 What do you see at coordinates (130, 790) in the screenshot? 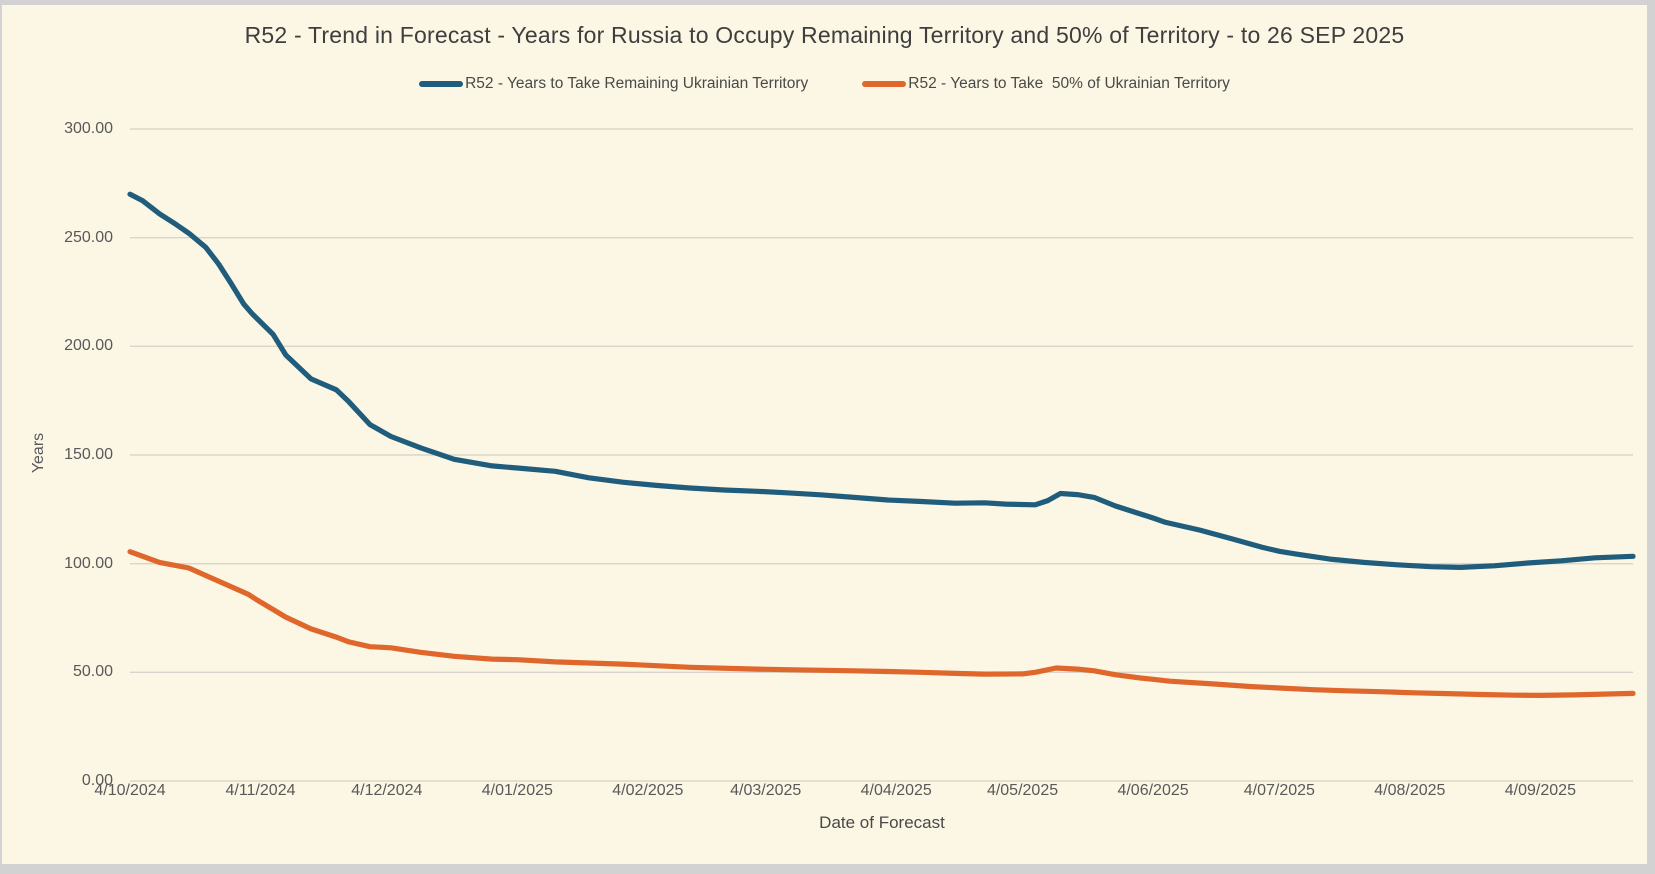
I see `x-tick-label: 4/10/2024` at bounding box center [130, 790].